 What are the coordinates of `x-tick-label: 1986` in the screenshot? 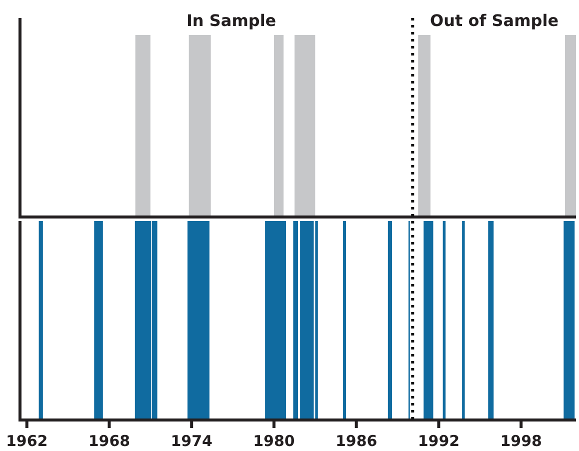 It's located at (356, 441).